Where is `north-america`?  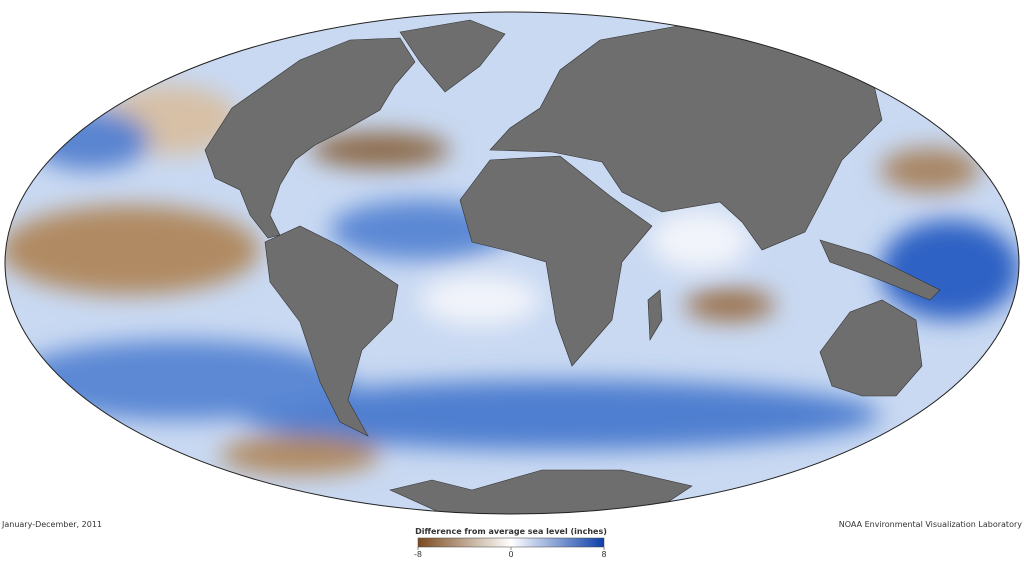 north-america is located at coordinates (310, 138).